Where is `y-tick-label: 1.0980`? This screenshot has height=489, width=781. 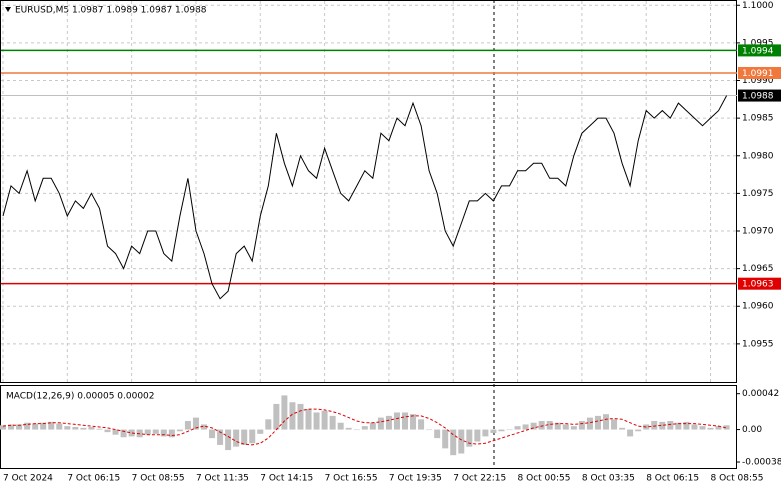 y-tick-label: 1.0980 is located at coordinates (758, 156).